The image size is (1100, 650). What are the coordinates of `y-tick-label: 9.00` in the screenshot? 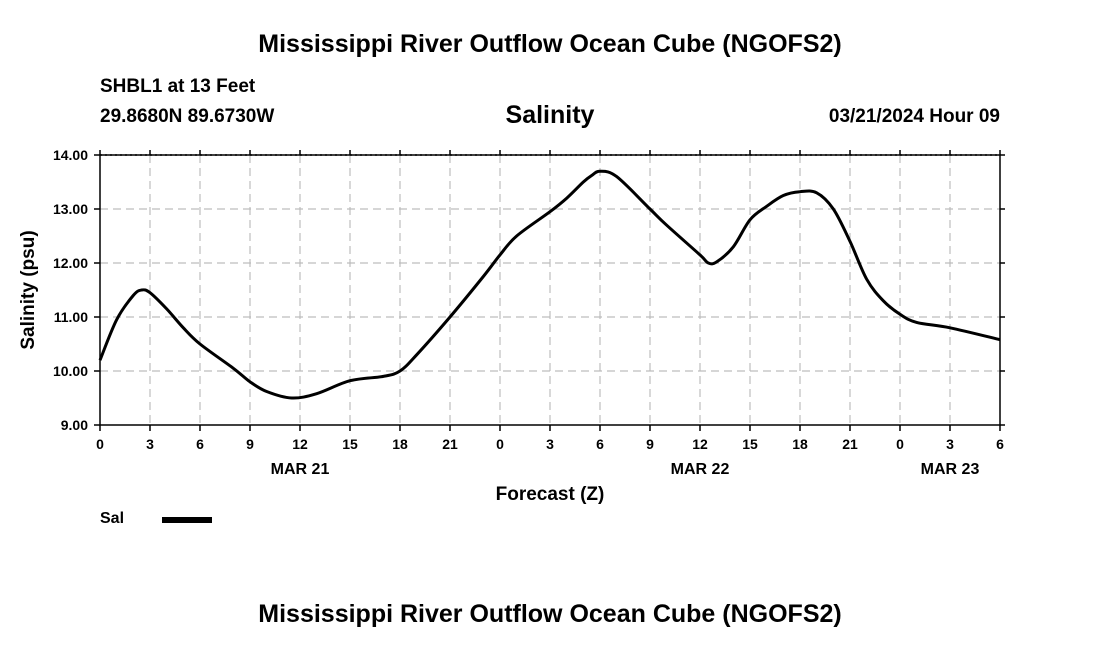 It's located at (74, 425).